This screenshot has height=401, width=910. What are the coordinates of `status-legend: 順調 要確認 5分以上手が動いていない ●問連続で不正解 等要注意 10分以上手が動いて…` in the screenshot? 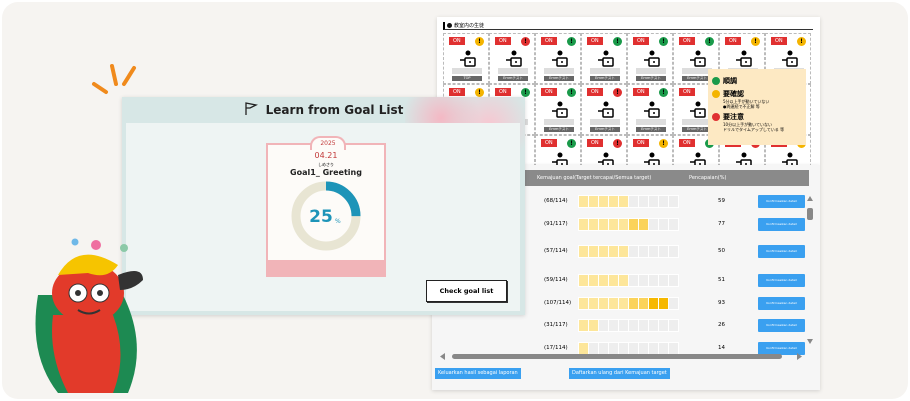 It's located at (757, 107).